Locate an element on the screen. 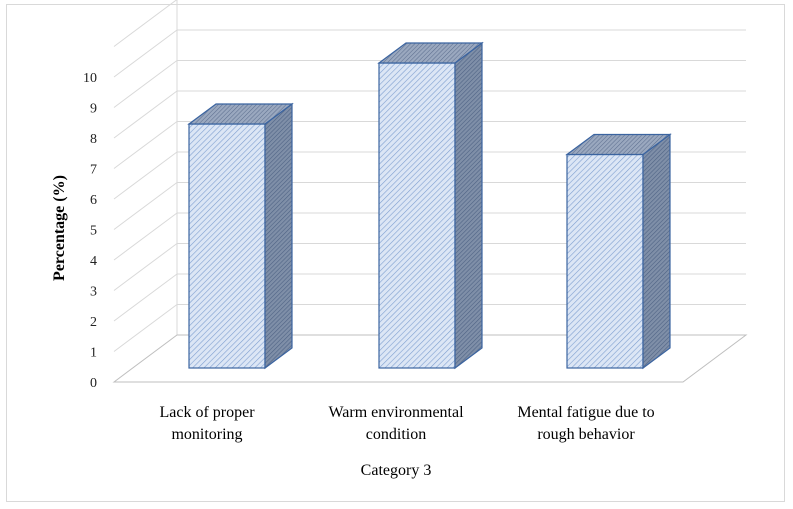 The height and width of the screenshot is (509, 793). category-label: Warm environmental condition is located at coordinates (396, 423).